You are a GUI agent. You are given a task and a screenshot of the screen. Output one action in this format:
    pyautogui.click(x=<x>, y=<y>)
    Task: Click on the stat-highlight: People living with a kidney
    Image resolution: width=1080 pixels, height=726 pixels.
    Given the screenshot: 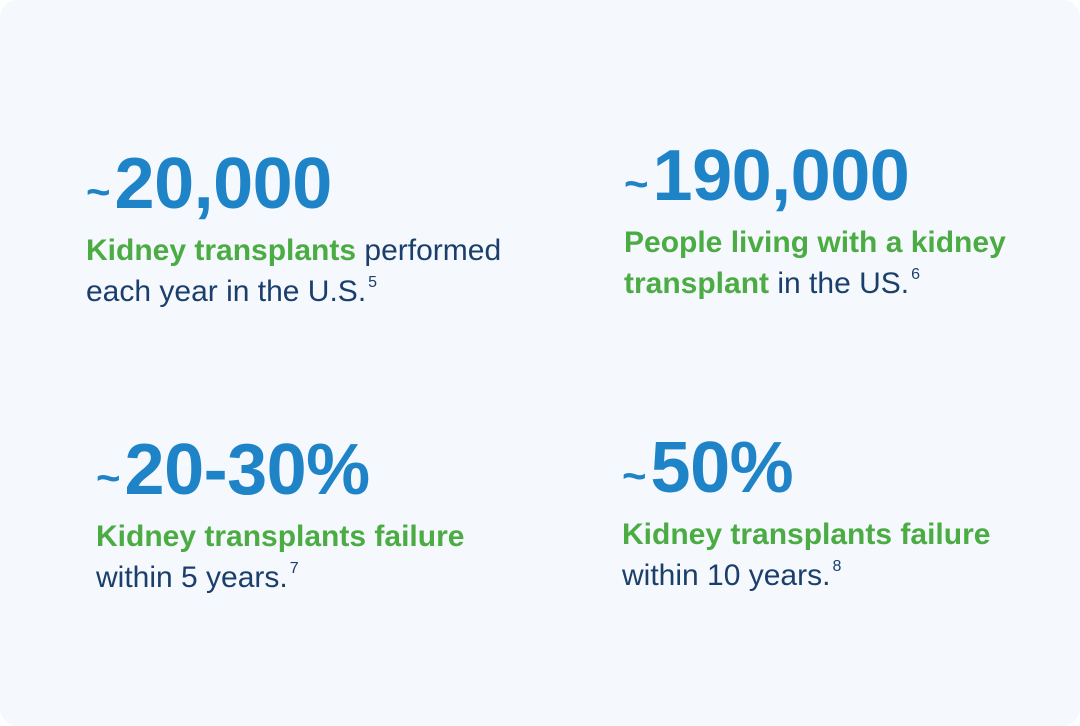 What is the action you would take?
    pyautogui.click(x=815, y=242)
    